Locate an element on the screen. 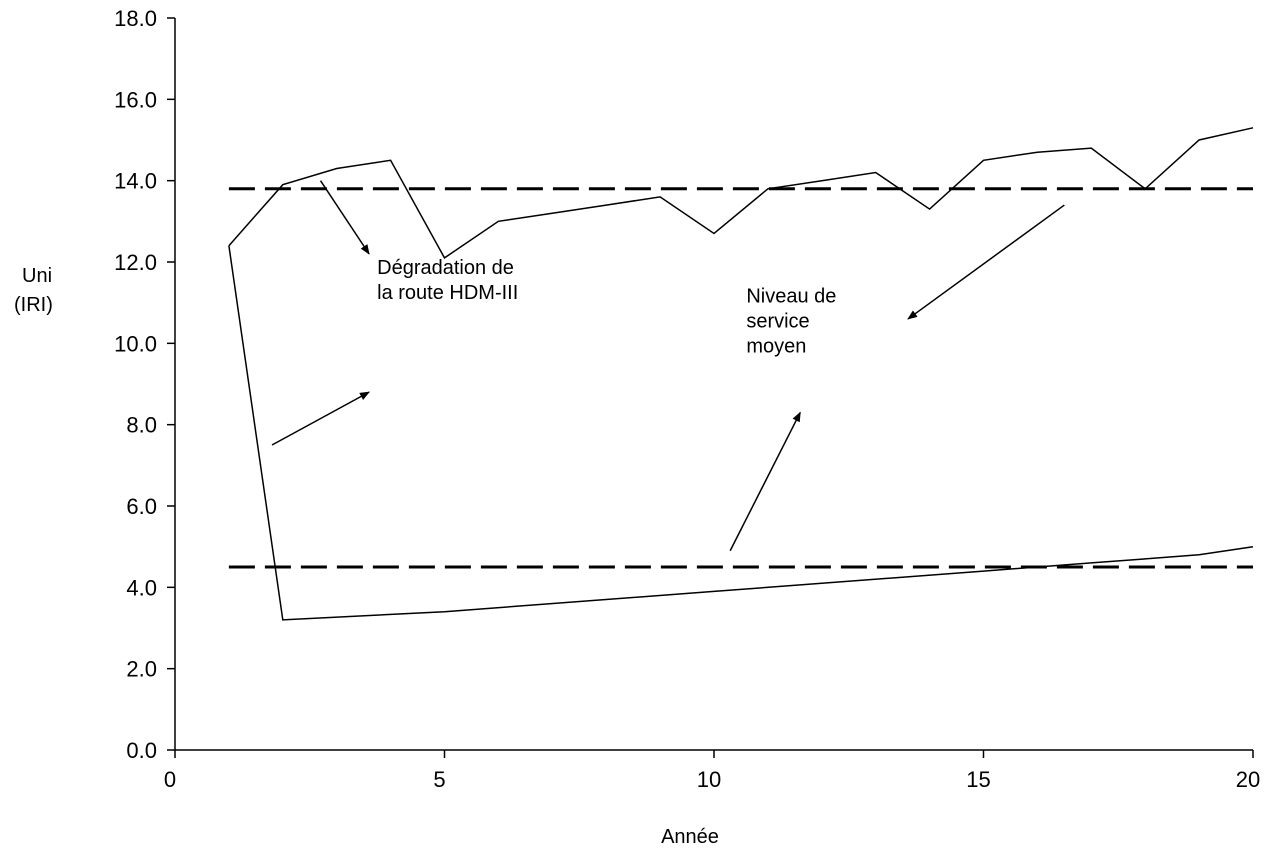  y-tick-label: 0.0 is located at coordinates (141, 750).